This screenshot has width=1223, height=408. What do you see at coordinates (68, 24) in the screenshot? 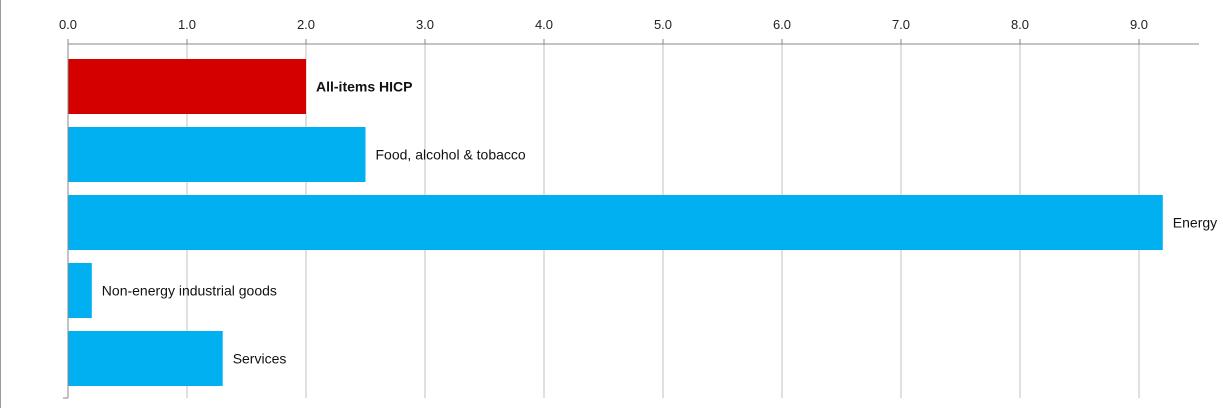
I see `x-tick-label: 0.0` at bounding box center [68, 24].